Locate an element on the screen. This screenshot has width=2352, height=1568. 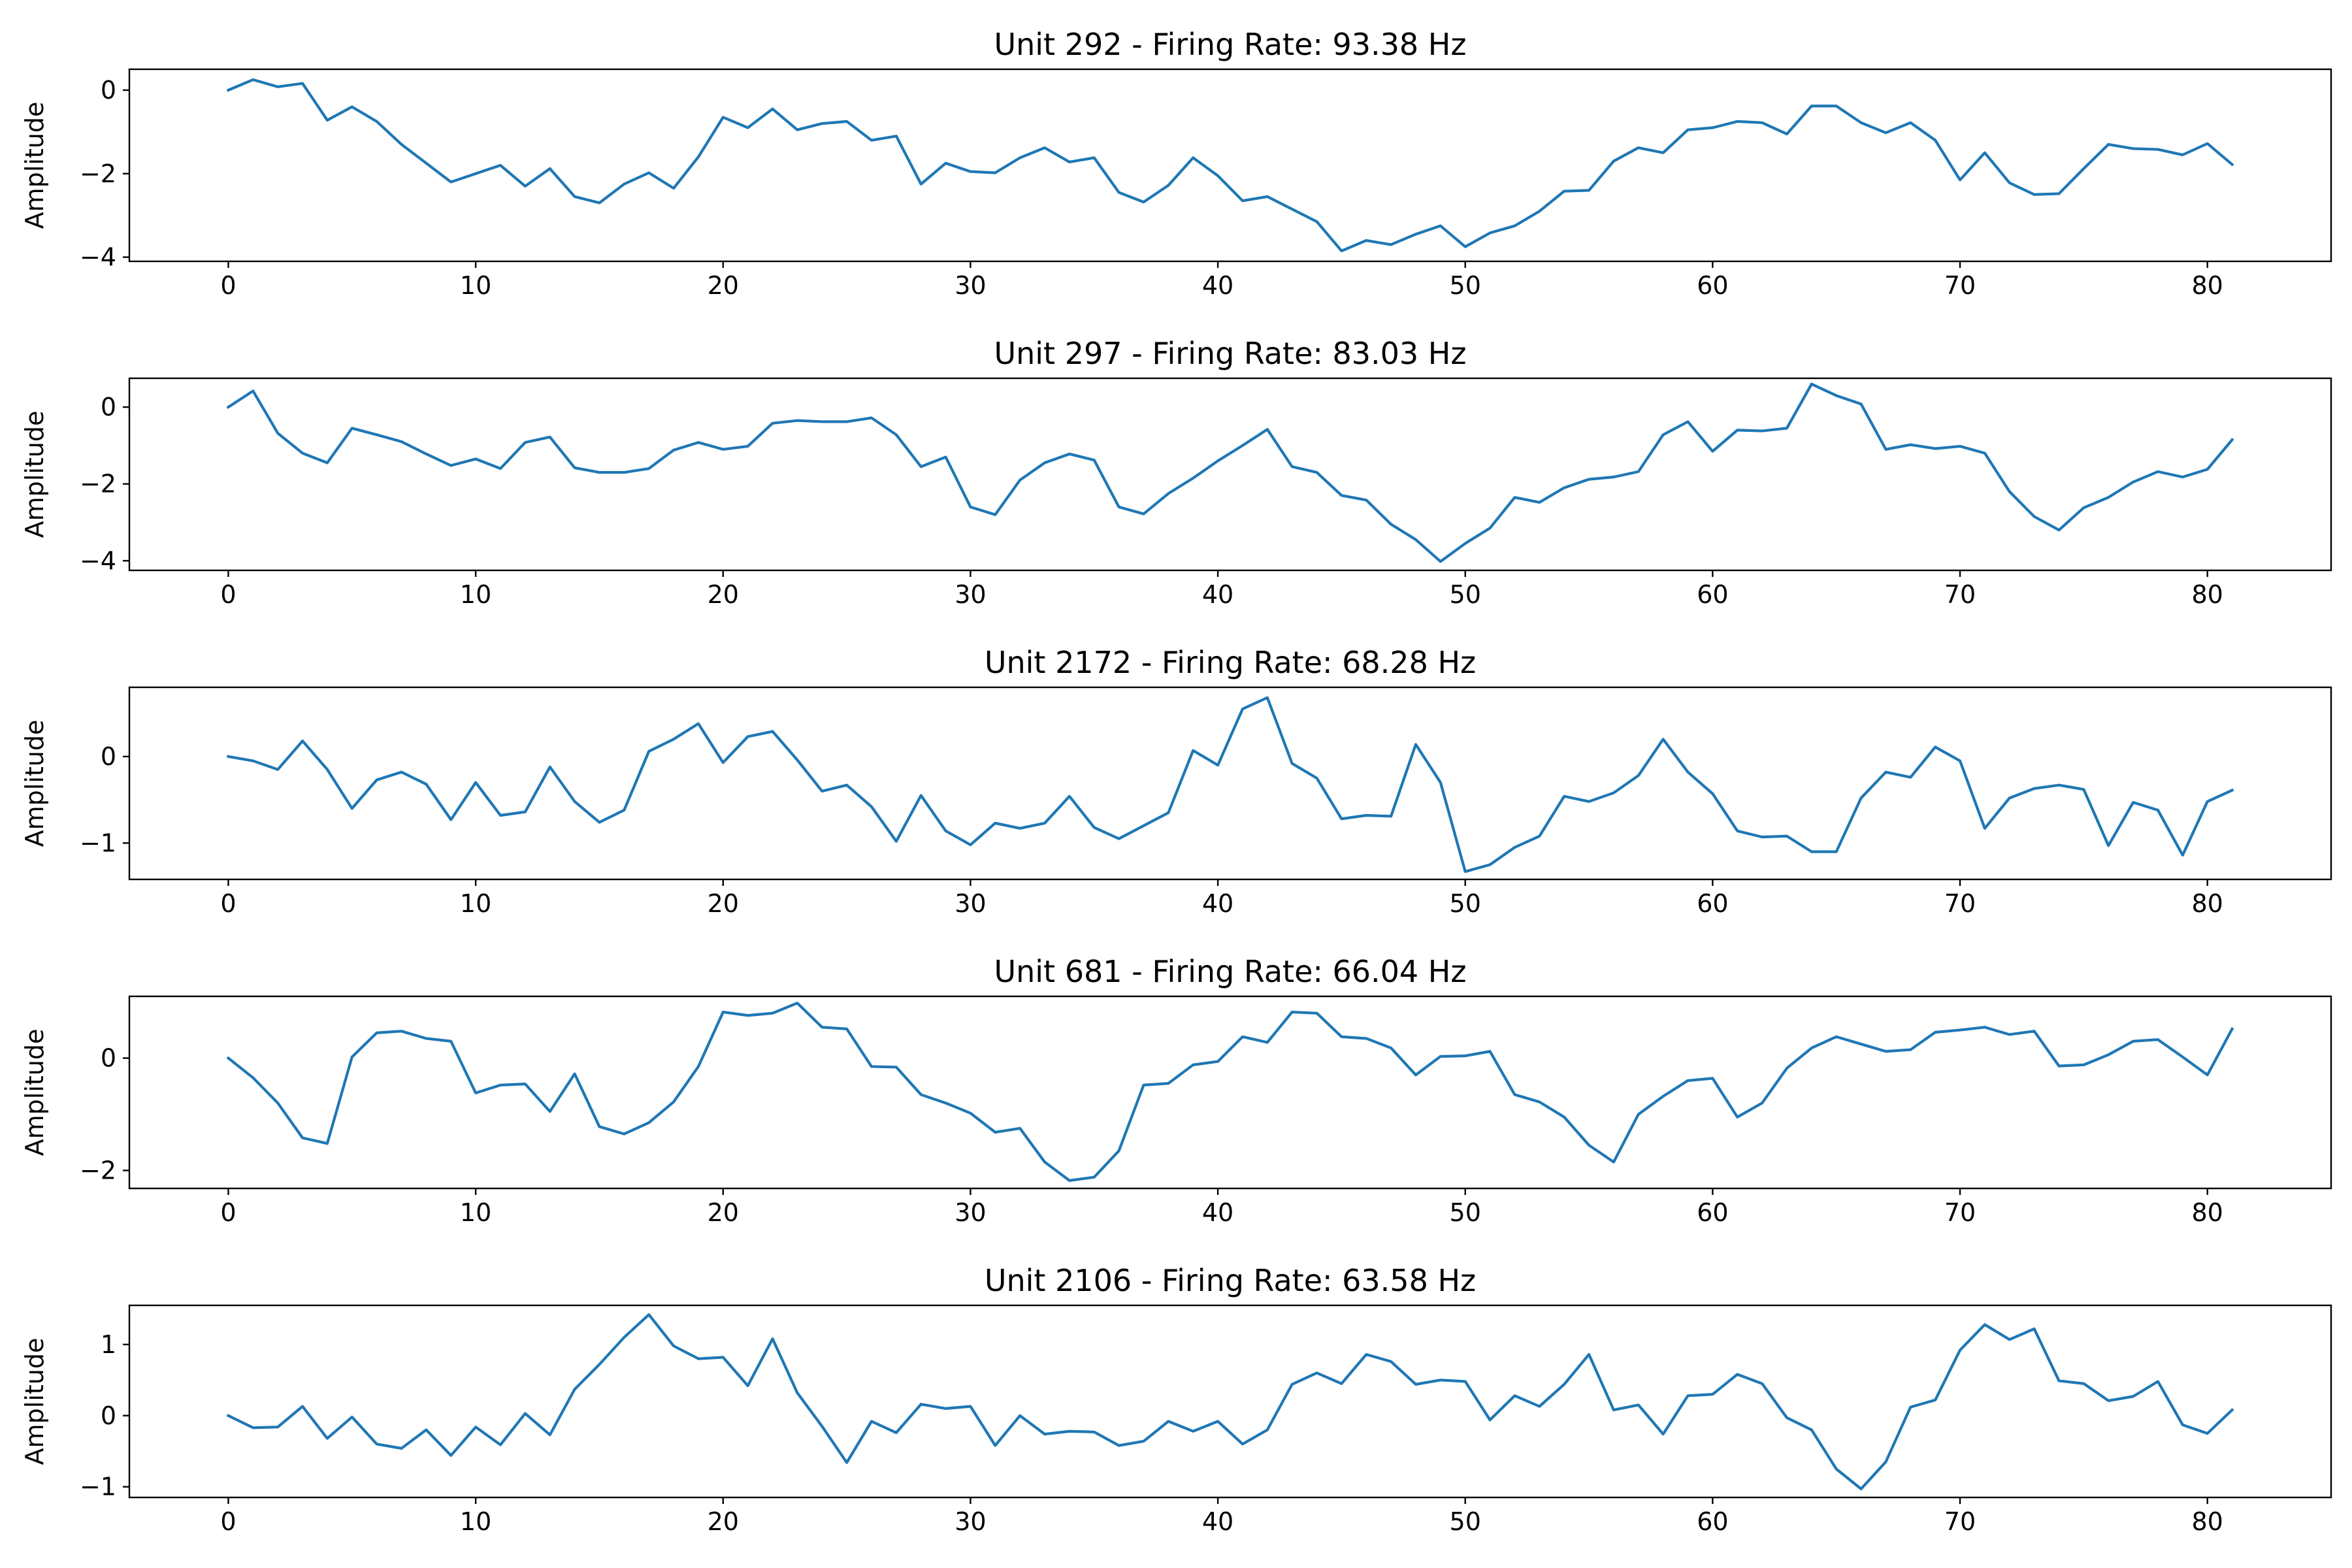
chart-title: Unit 681 - Firing Rate: 66.04 Hz is located at coordinates (1230, 971).